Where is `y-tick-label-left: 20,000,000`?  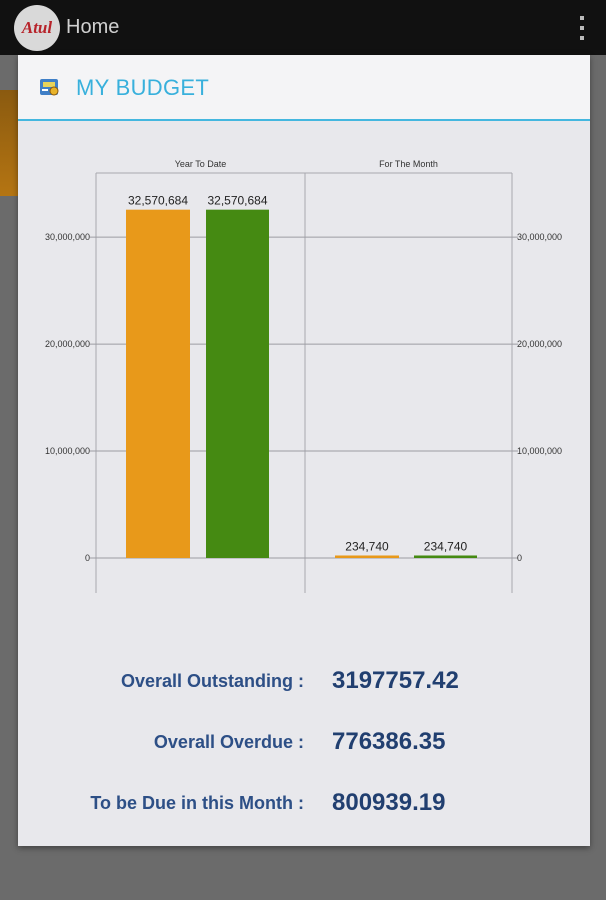
y-tick-label-left: 20,000,000 is located at coordinates (67, 344).